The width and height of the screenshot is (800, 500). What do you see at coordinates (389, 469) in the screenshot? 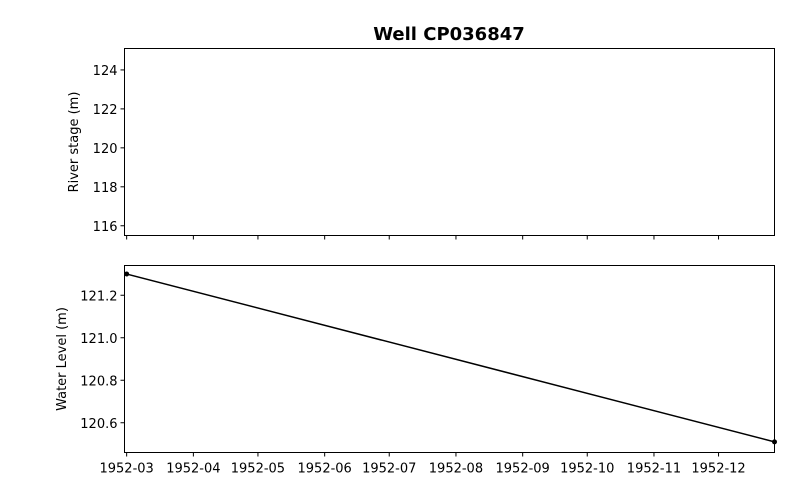
I see `x-tick-label: 1952-07` at bounding box center [389, 469].